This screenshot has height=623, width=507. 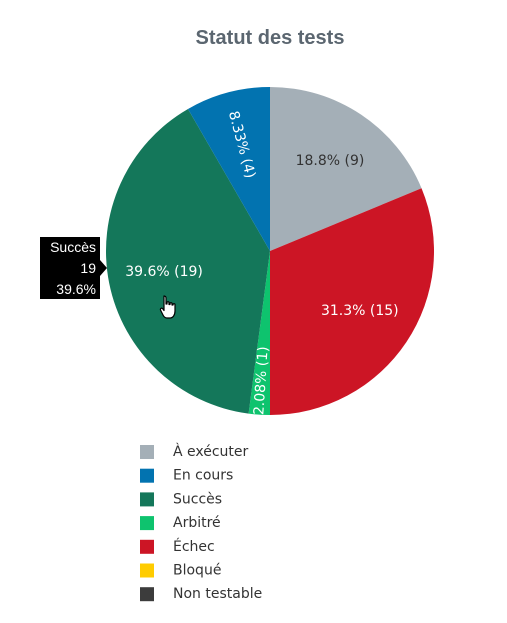 I want to click on tooltip-count: 19, so click(x=88, y=268).